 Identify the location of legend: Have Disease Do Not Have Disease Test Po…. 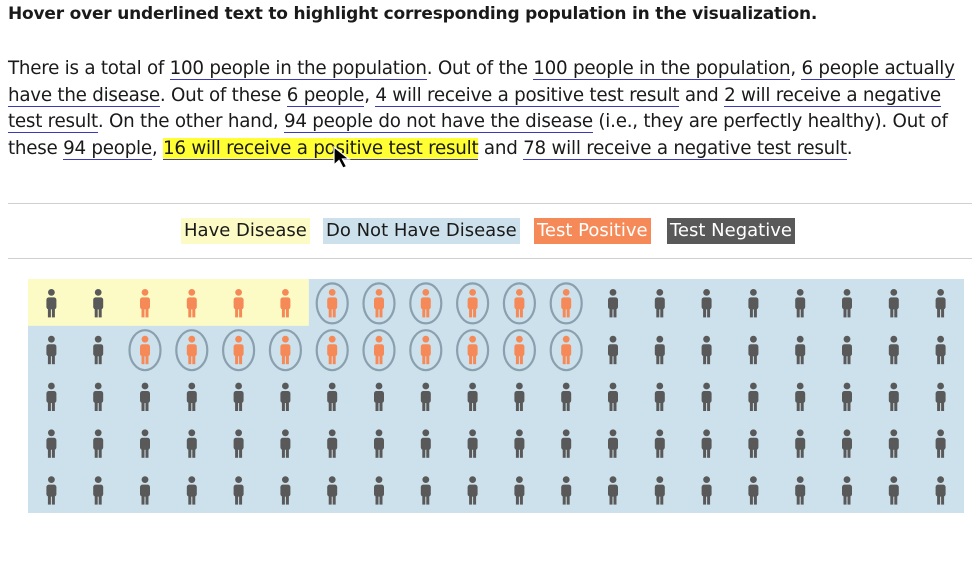
(490, 231).